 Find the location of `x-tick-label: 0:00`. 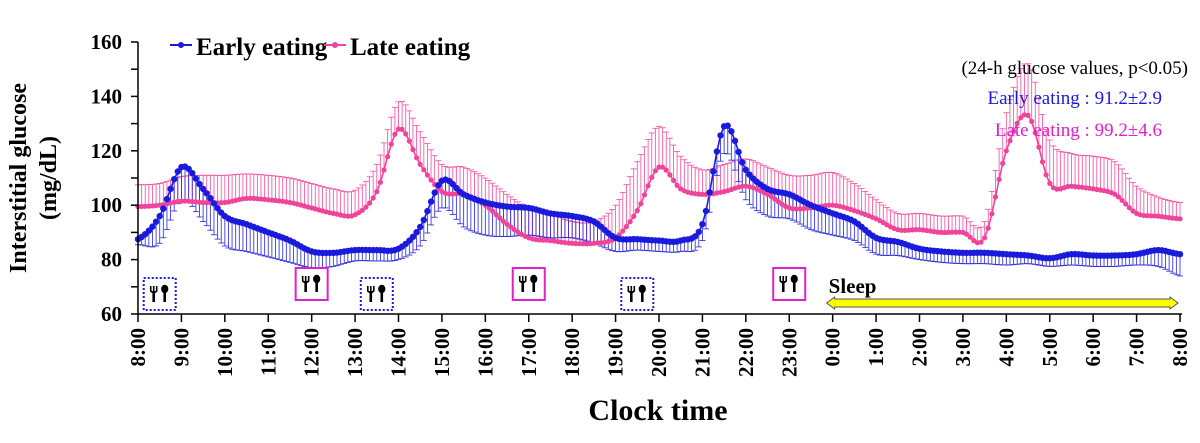

x-tick-label: 0:00 is located at coordinates (833, 347).